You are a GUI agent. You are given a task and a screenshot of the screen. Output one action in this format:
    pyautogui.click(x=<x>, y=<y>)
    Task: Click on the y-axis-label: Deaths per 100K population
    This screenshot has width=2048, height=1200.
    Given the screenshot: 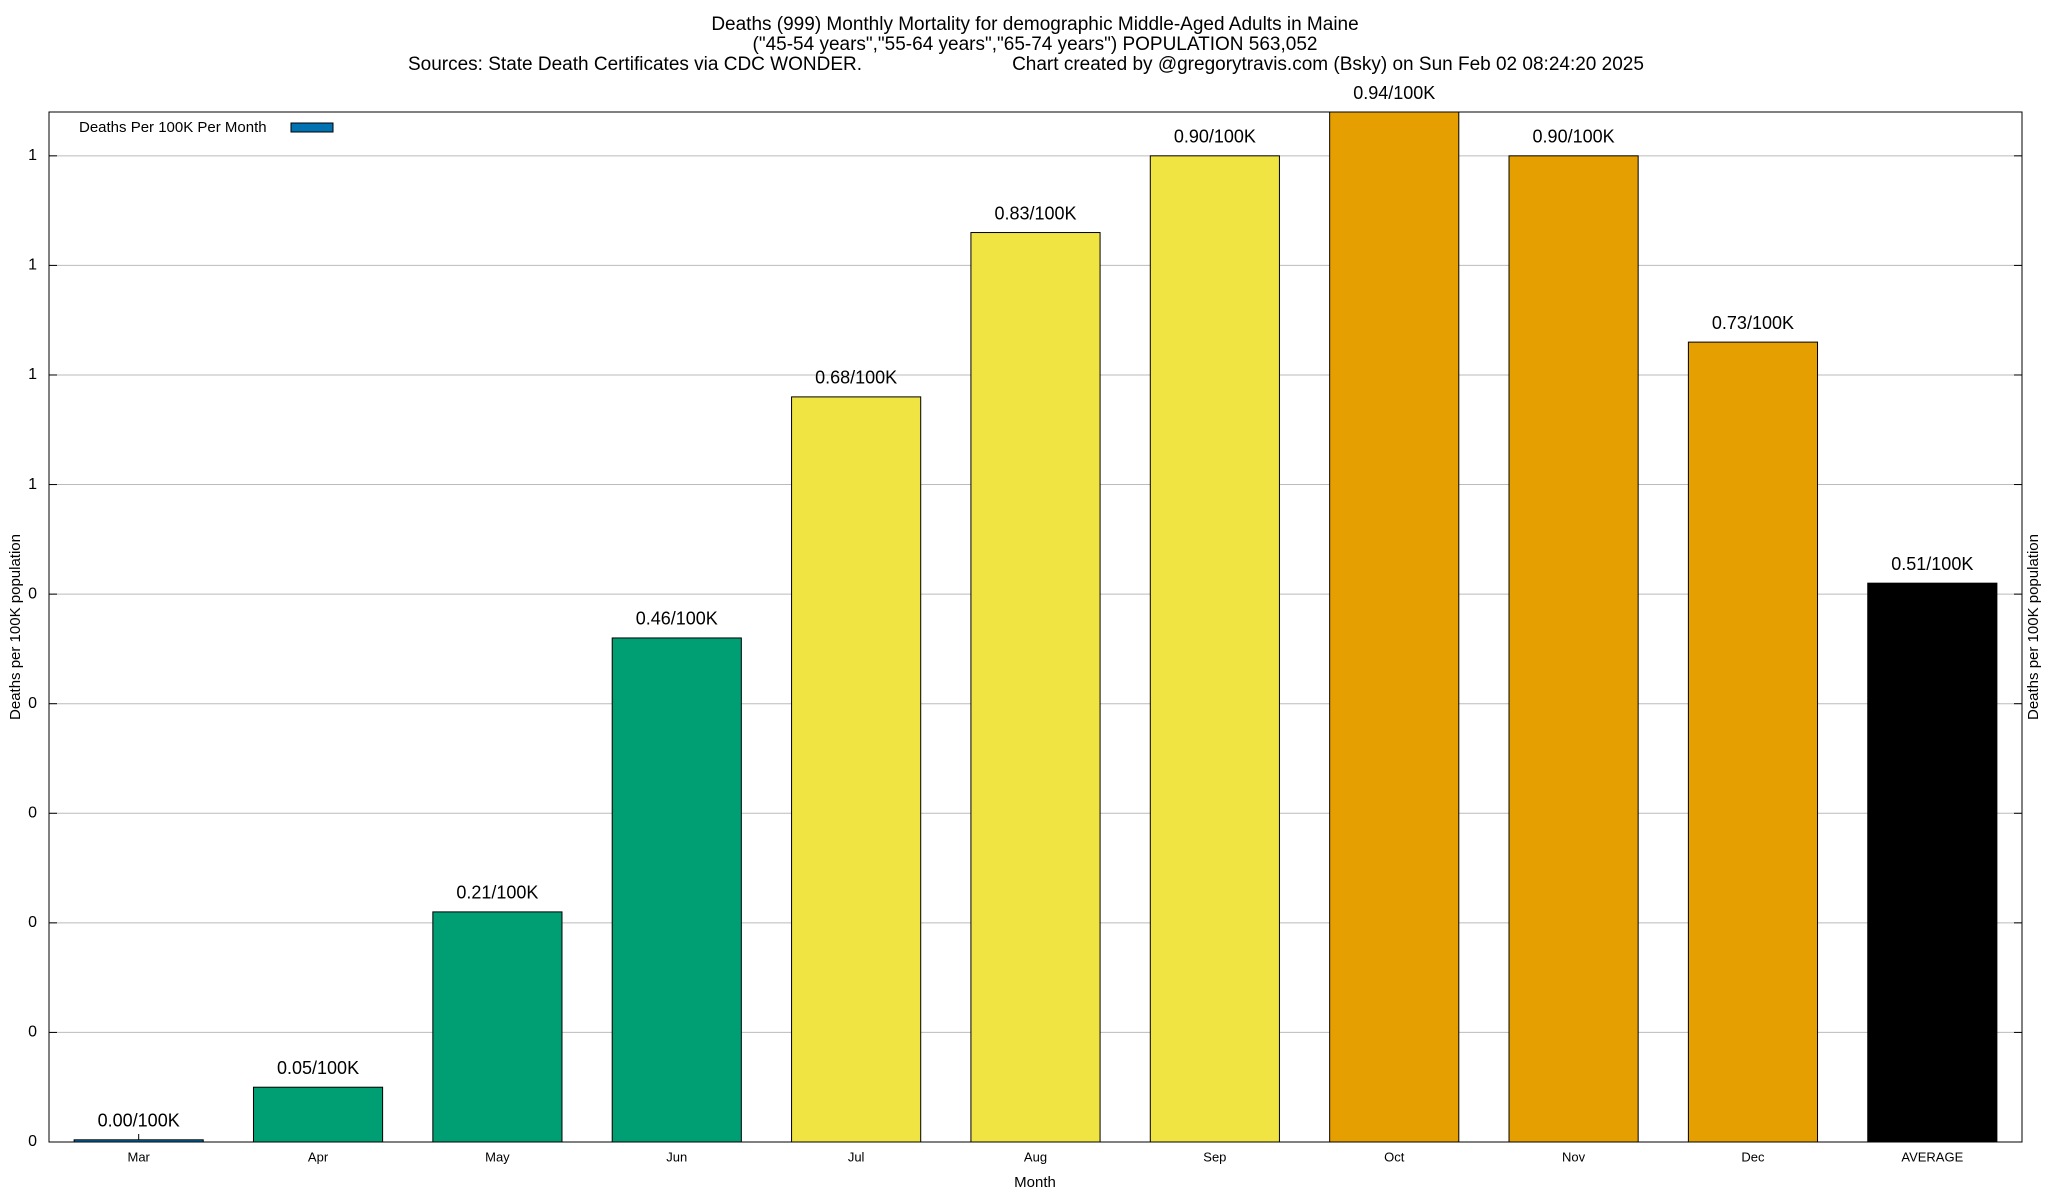 What is the action you would take?
    pyautogui.click(x=15, y=627)
    